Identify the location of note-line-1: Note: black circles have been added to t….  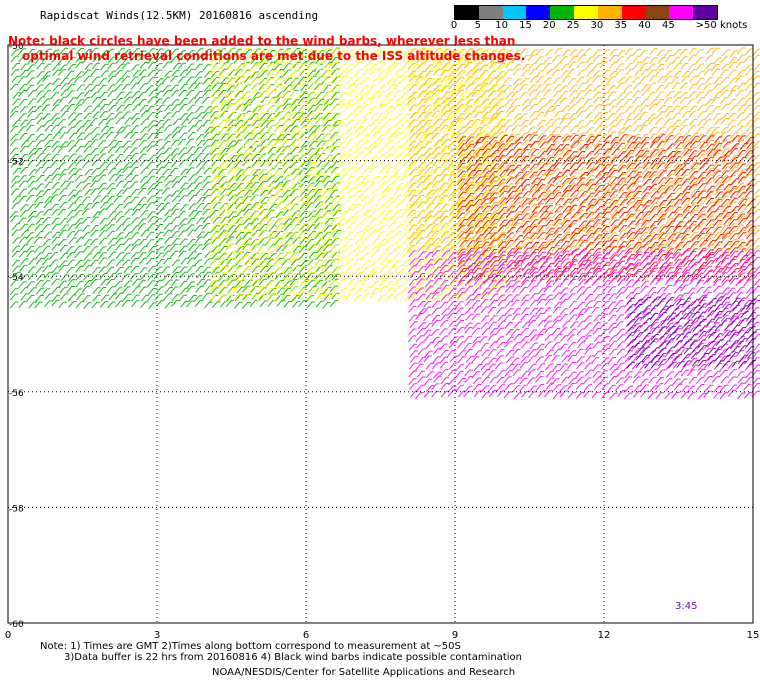
(262, 41).